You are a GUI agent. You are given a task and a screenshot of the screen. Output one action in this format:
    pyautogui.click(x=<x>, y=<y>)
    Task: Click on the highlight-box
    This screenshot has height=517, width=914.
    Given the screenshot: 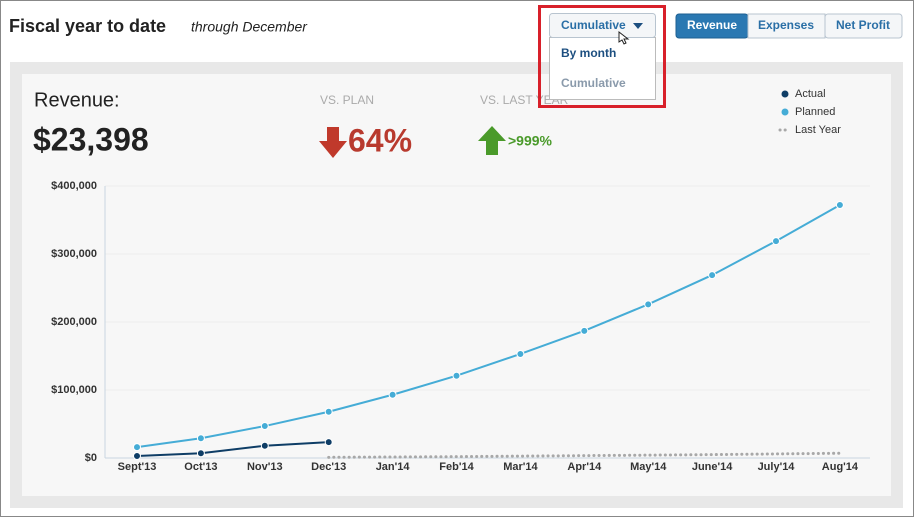 What is the action you would take?
    pyautogui.click(x=602, y=56)
    